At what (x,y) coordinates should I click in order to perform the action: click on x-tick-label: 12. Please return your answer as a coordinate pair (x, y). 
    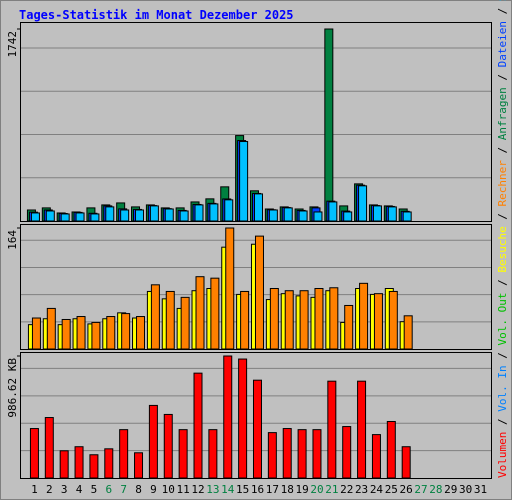
    Looking at the image, I should click on (197, 489).